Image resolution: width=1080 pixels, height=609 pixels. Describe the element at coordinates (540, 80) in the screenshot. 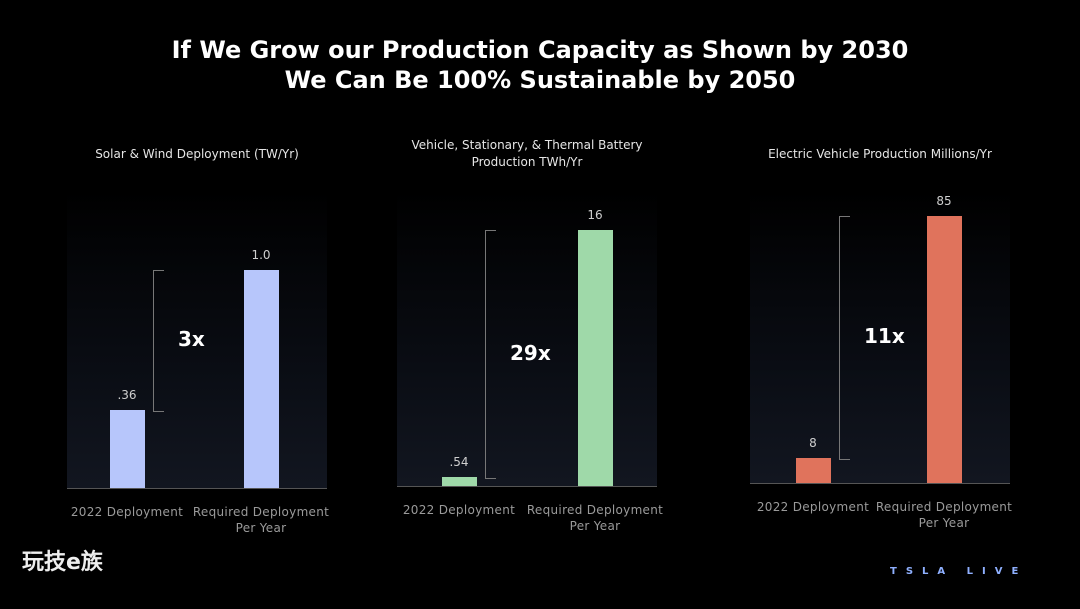

I see `slide-title: We Can Be 100% Sustainable by 2050` at that location.